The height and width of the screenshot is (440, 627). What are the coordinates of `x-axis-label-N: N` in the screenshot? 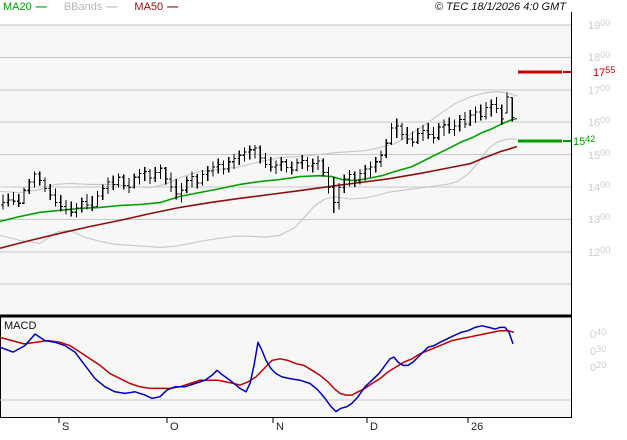 It's located at (280, 427).